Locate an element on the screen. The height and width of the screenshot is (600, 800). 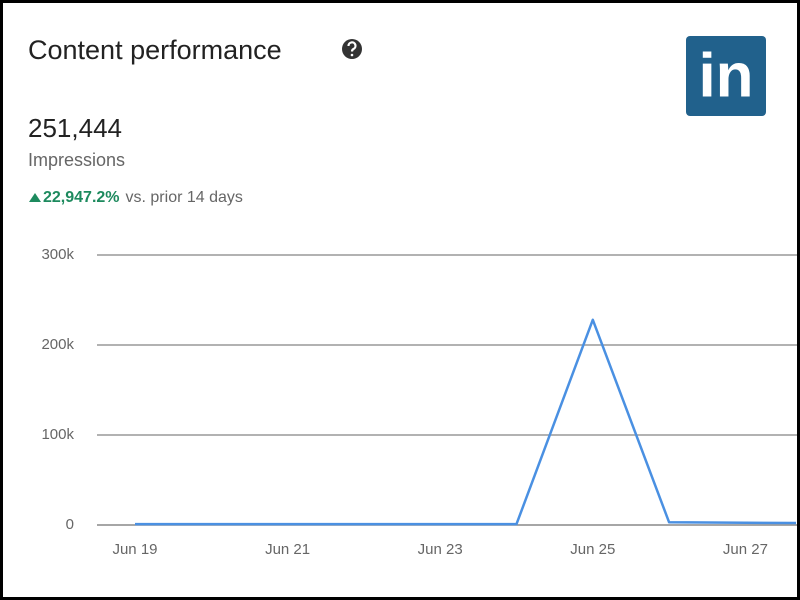
logo-text: in is located at coordinates (725, 75).